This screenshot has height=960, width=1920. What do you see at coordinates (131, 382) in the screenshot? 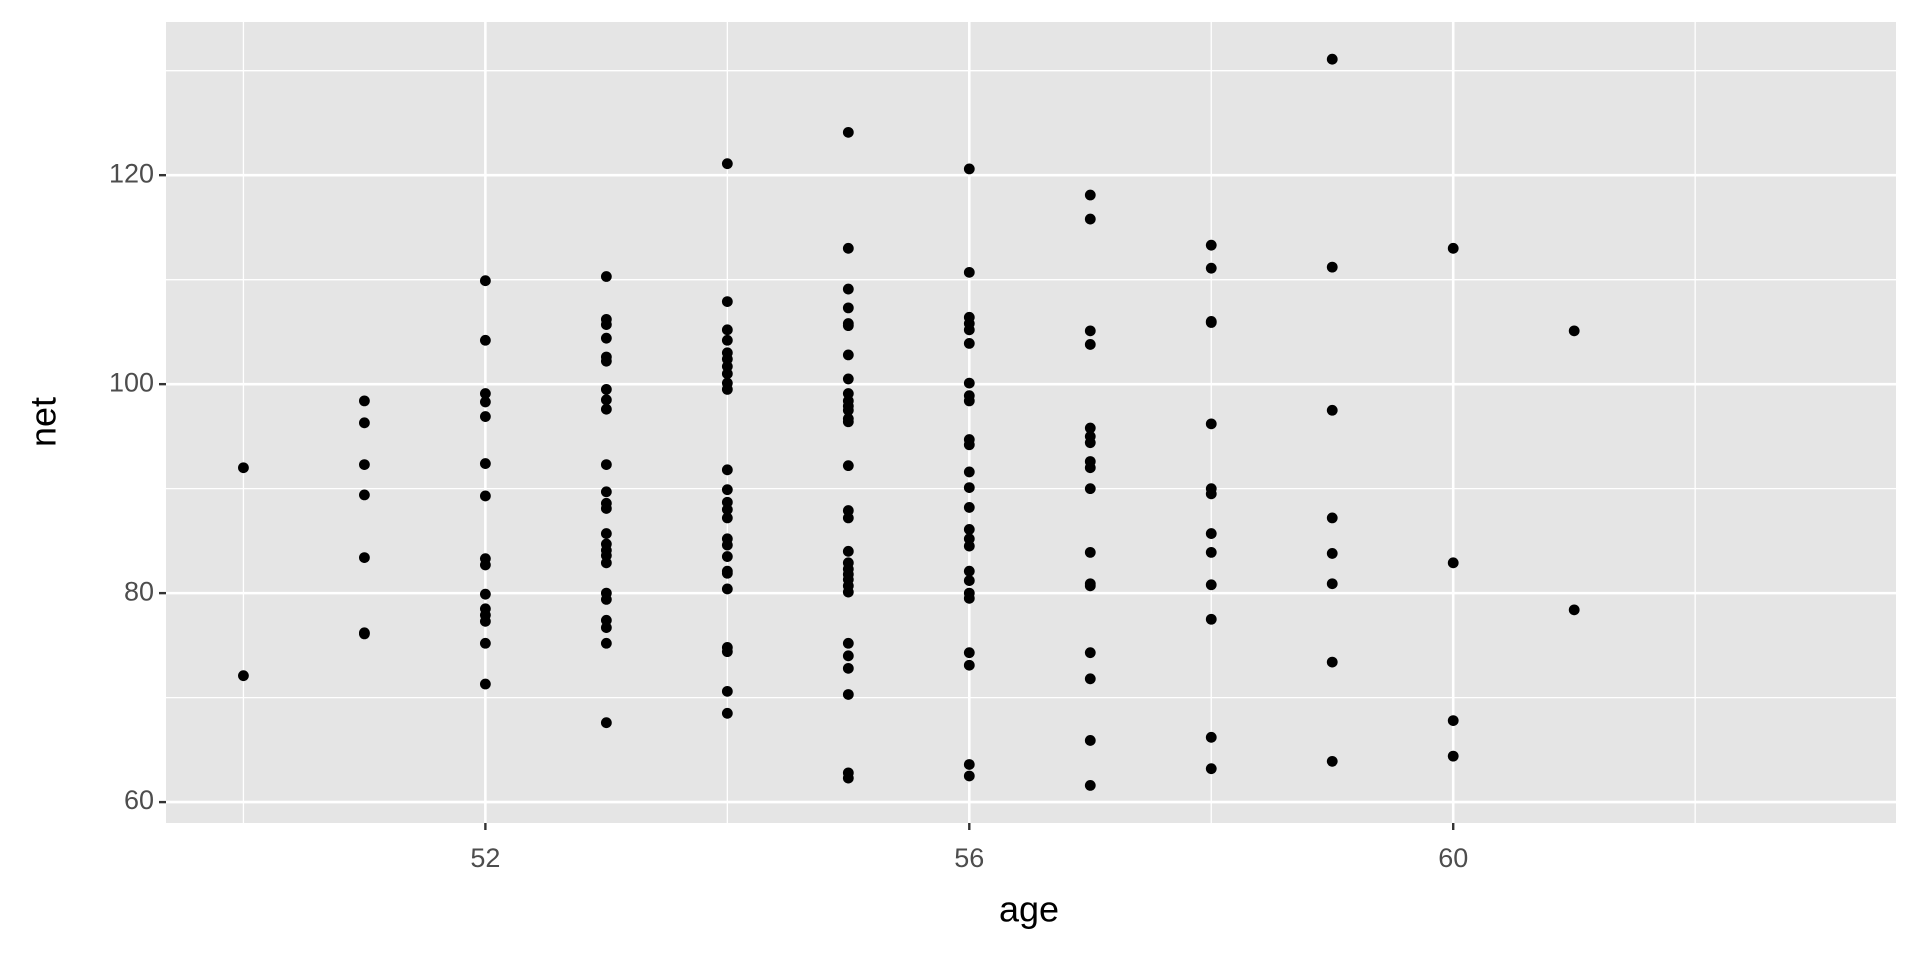
I see `y-tick-label: 100` at bounding box center [131, 382].